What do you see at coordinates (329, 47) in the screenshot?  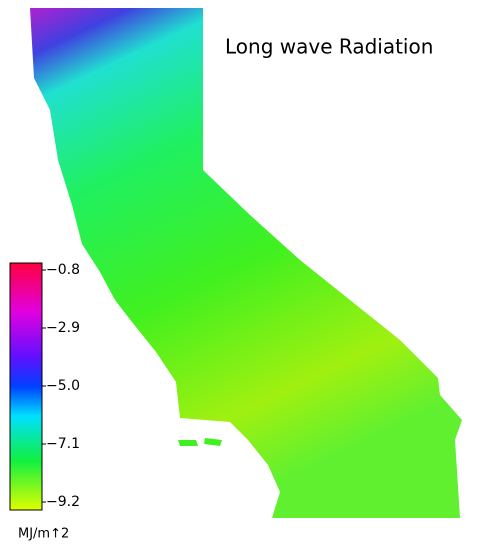 I see `map-title: Long wave Radiation` at bounding box center [329, 47].